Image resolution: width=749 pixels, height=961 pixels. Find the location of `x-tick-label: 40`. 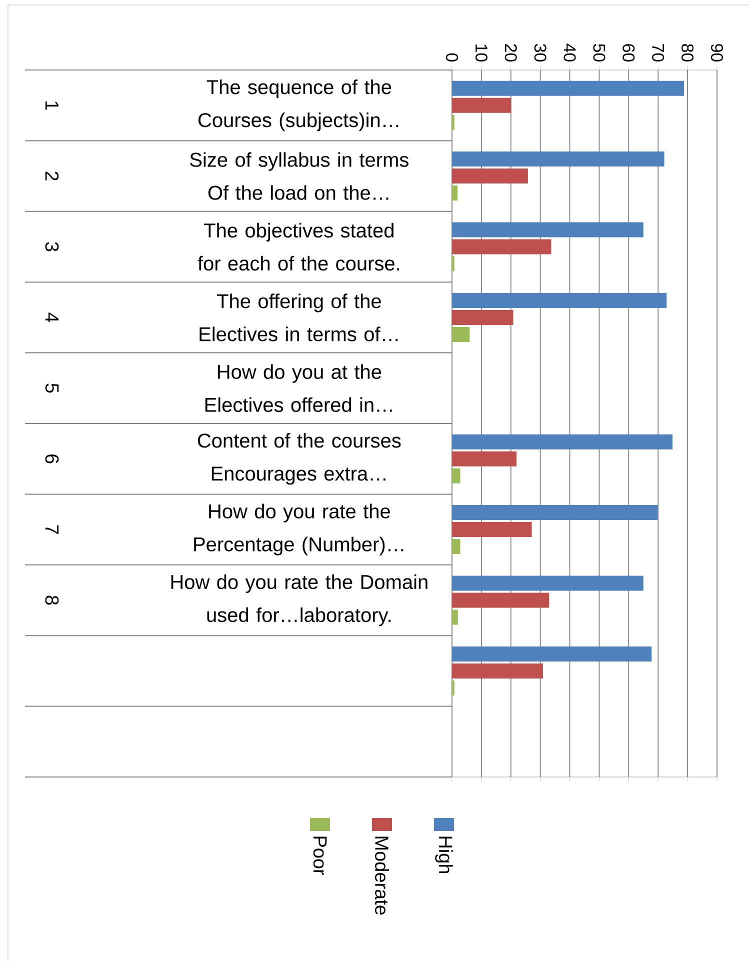

x-tick-label: 40 is located at coordinates (570, 53).